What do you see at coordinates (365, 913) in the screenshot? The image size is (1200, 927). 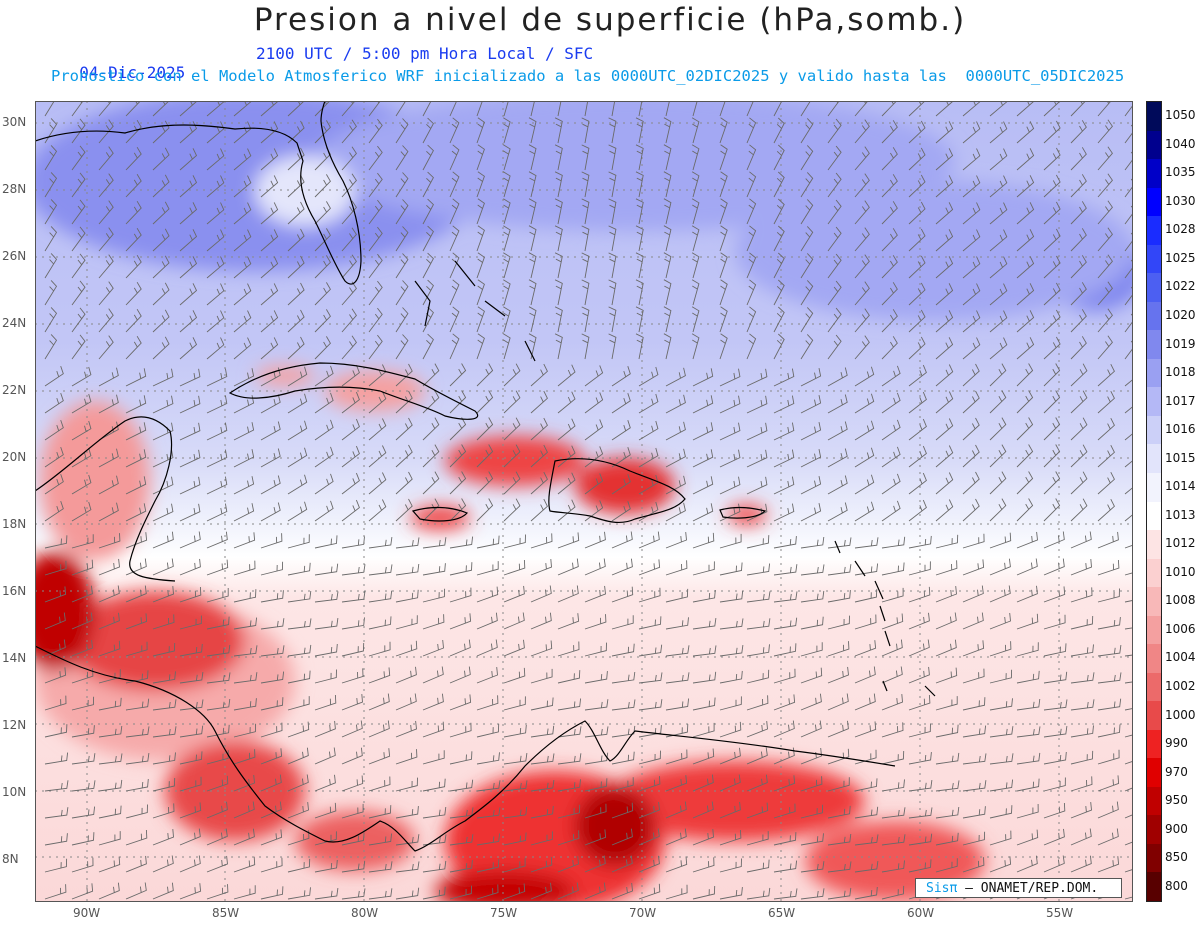 I see `lon-label: 80W` at bounding box center [365, 913].